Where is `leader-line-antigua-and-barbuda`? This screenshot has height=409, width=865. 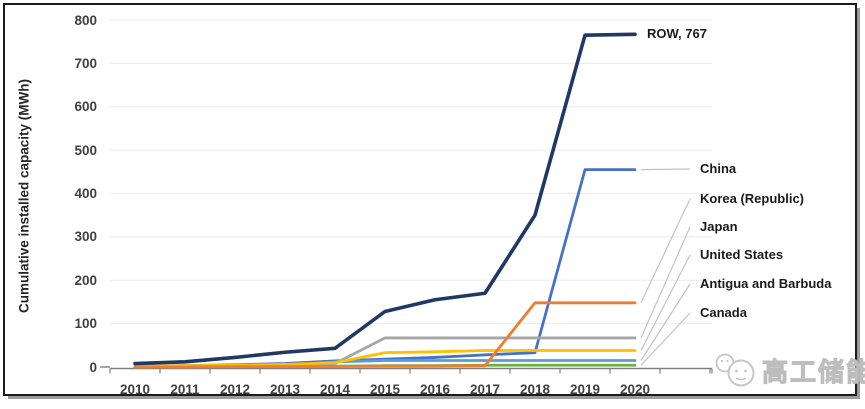 leader-line-antigua-and-barbuda is located at coordinates (665, 322).